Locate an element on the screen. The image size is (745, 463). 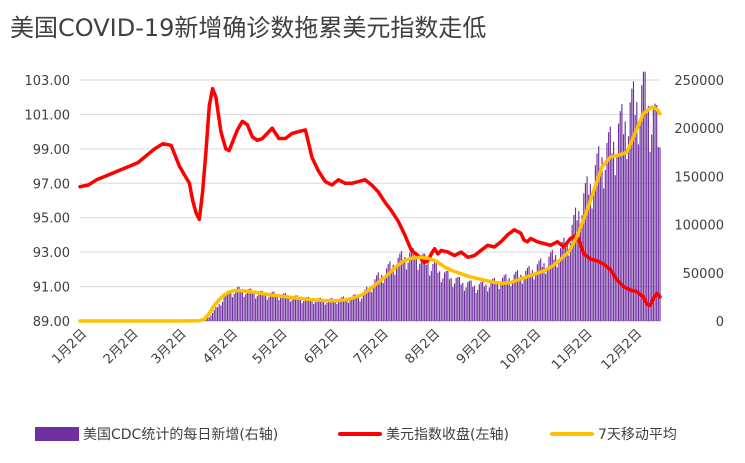
x-axis-tick-label: 3月2日 is located at coordinates (169, 347).